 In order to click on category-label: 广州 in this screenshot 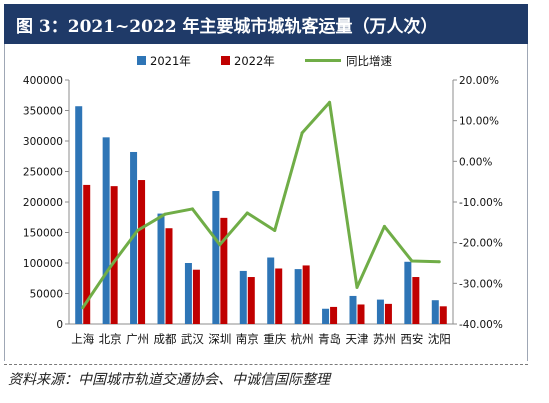, I will do `click(137, 339)`.